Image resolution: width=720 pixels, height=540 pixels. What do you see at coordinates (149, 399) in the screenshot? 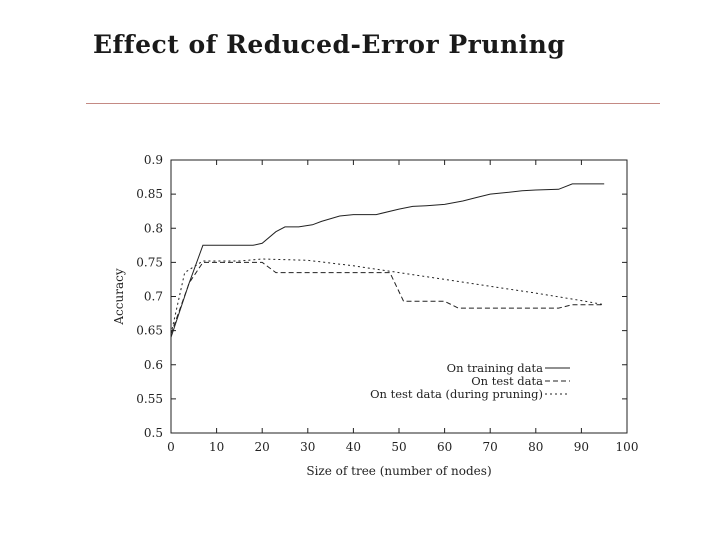
I see `y-tick-label: 0.55` at bounding box center [149, 399].